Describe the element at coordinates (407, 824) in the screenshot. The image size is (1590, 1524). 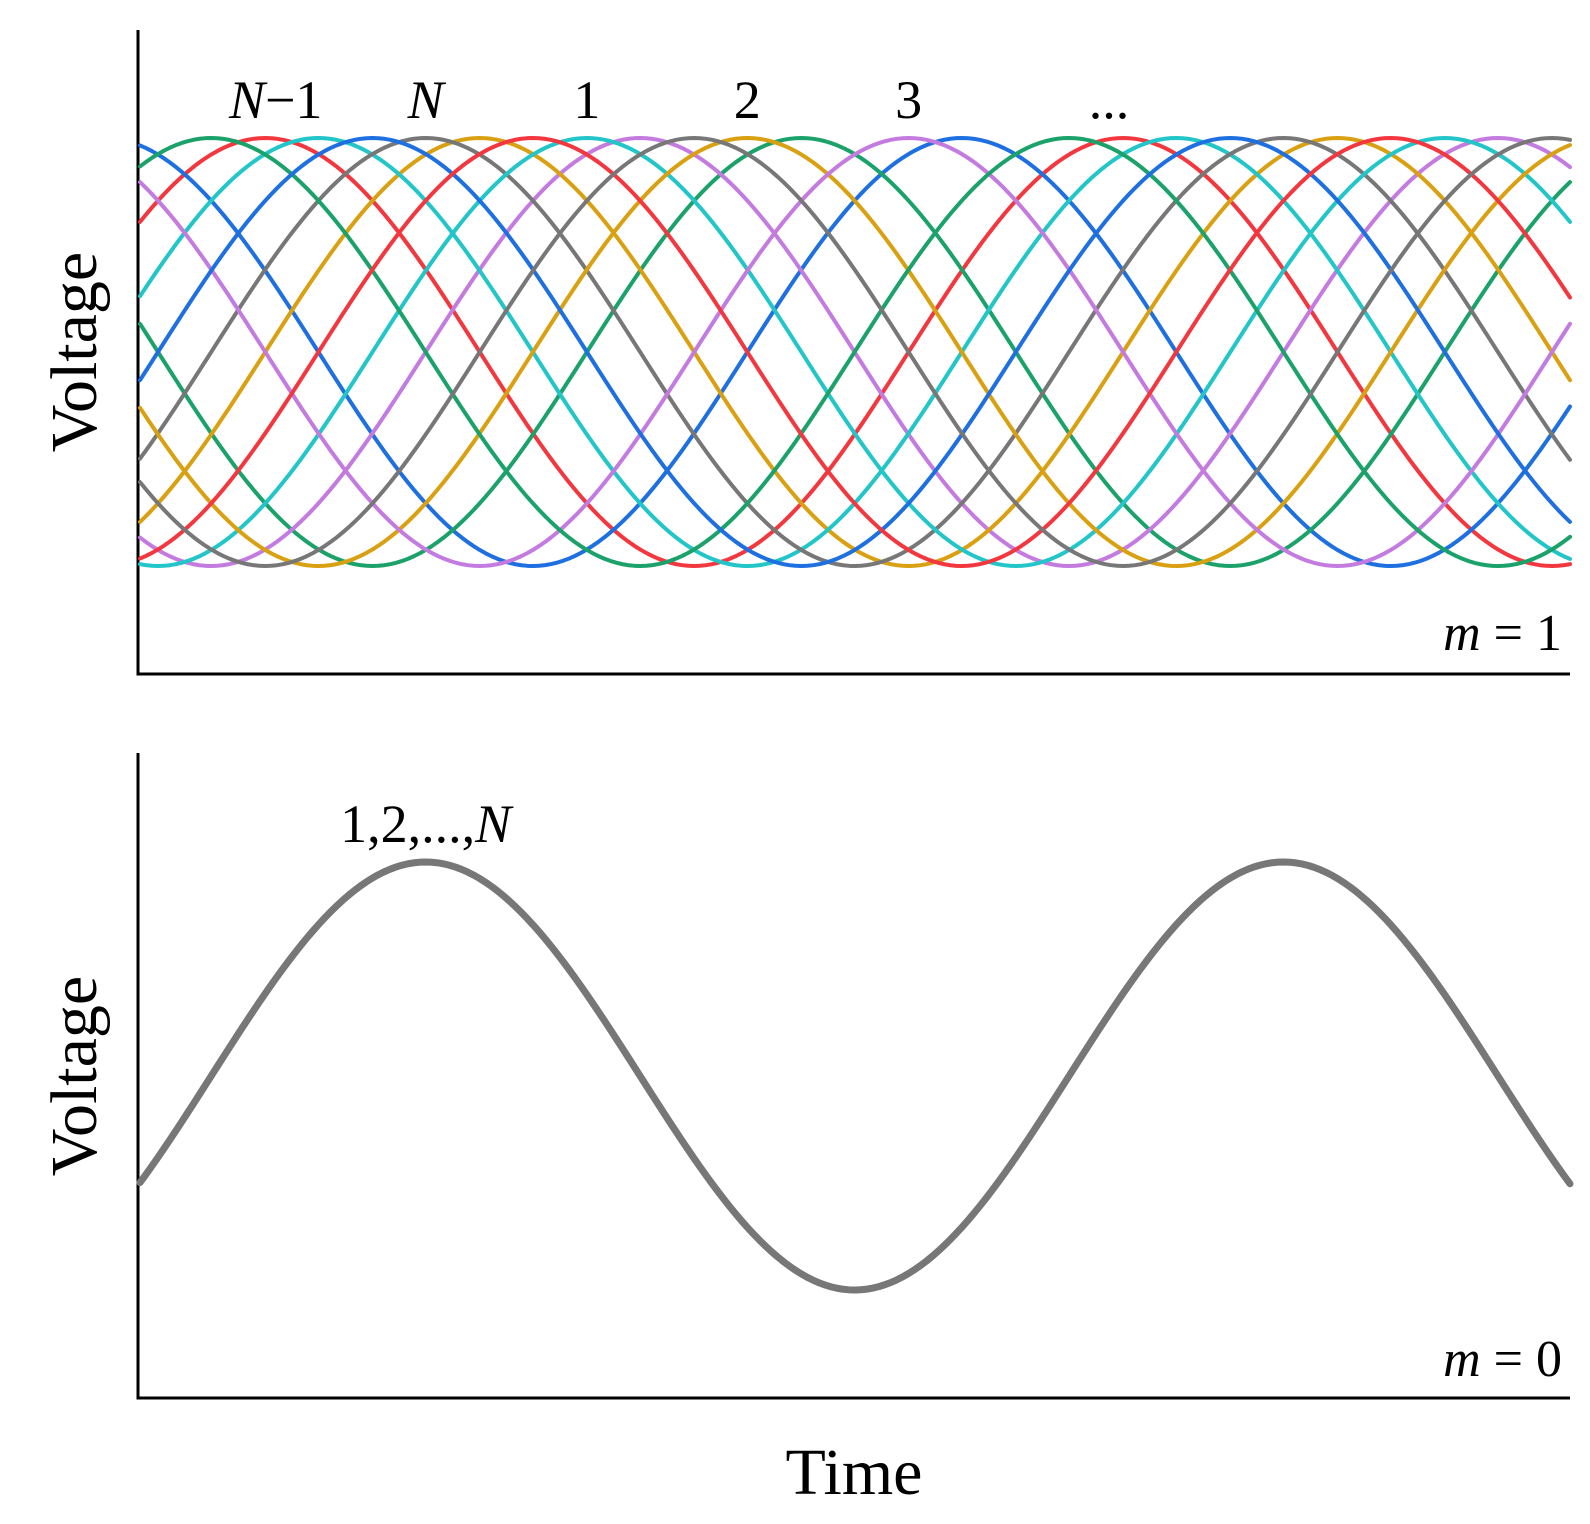
I see `phase-label-part: 1,2,...,` at that location.